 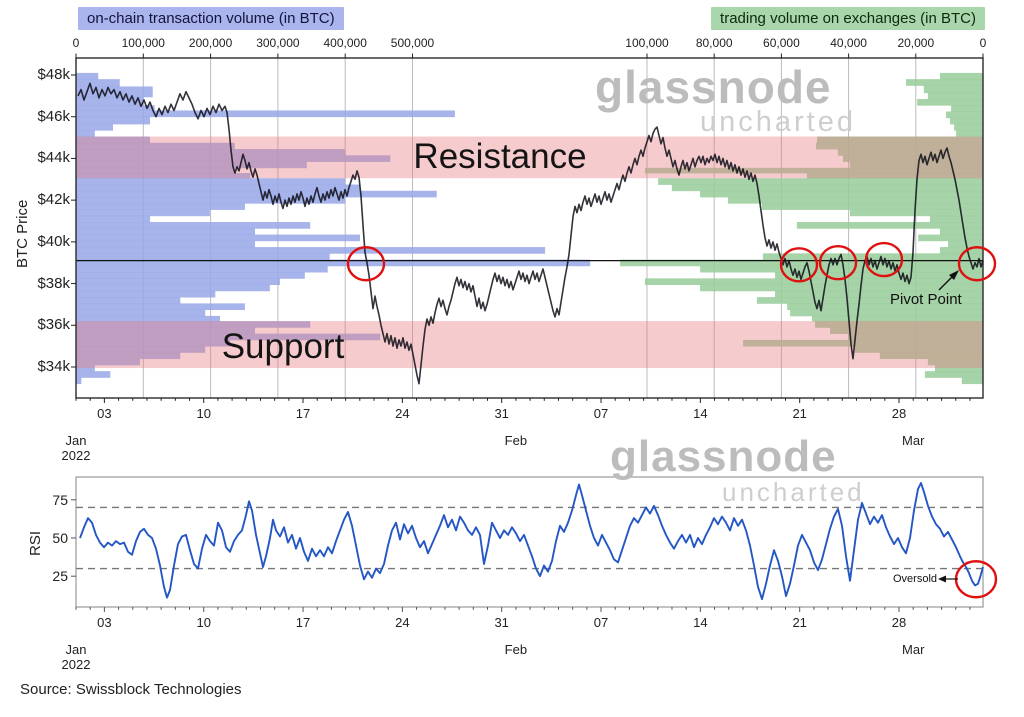 What do you see at coordinates (500, 156) in the screenshot?
I see `resistance-label: Resistance` at bounding box center [500, 156].